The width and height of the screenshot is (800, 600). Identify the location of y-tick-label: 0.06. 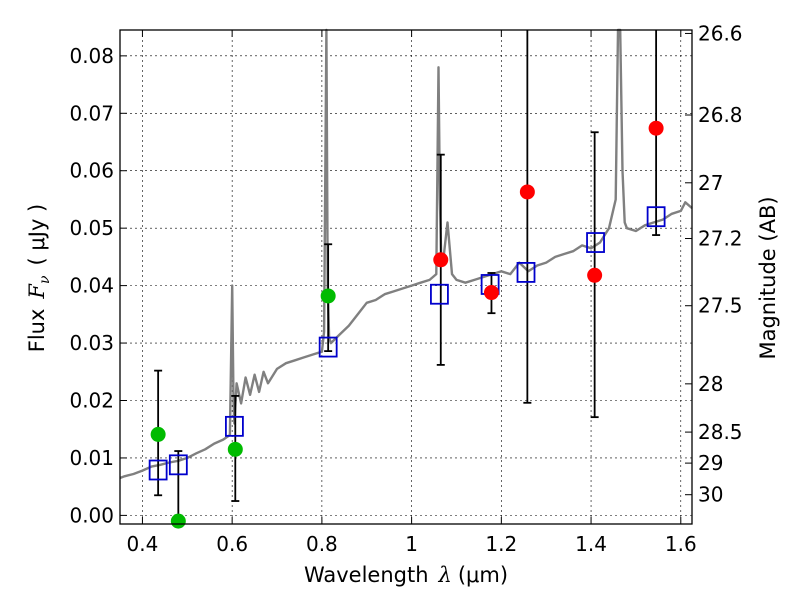
(91, 171).